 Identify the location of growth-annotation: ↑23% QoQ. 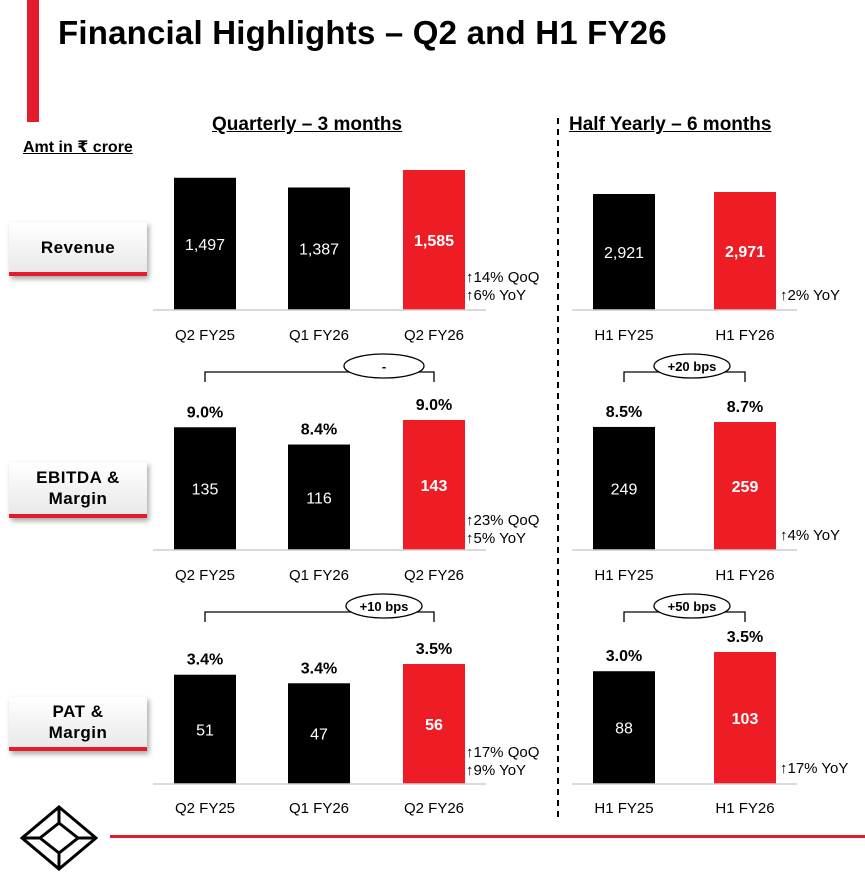
(502, 520).